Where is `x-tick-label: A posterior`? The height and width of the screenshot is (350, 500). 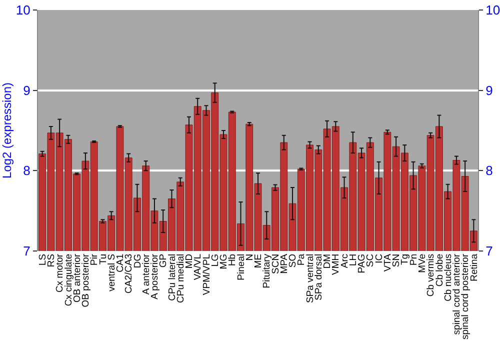
x-tick-label: A posterior is located at coordinates (155, 277).